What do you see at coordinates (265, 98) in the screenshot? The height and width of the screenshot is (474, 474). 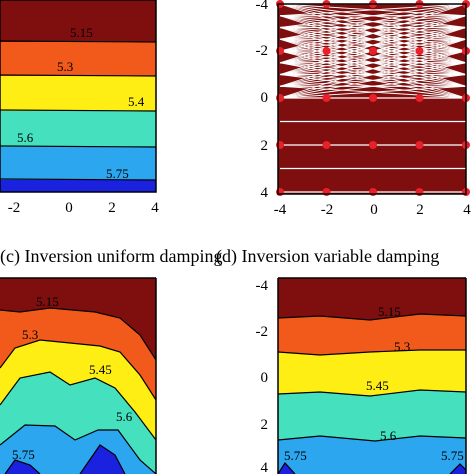 I see `d-ytick-2: 0` at bounding box center [265, 98].